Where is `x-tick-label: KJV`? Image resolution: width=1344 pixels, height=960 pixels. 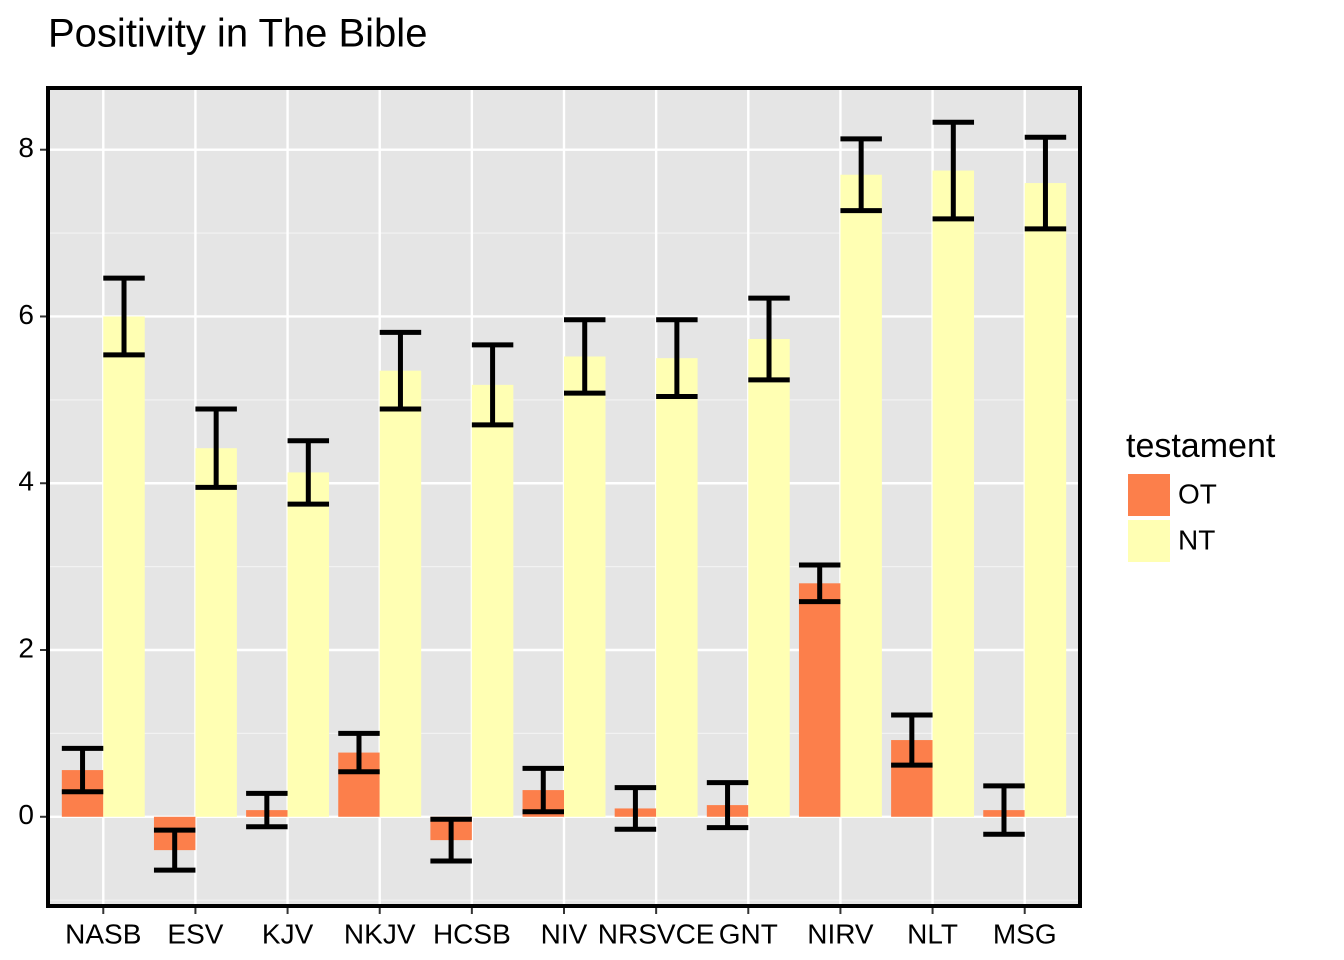 x-tick-label: KJV is located at coordinates (288, 933).